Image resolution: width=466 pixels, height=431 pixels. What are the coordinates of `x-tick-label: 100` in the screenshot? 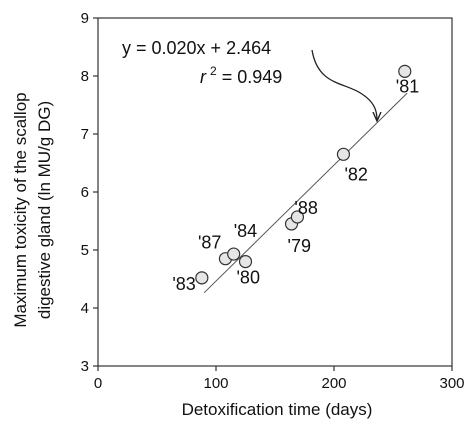 It's located at (215, 383).